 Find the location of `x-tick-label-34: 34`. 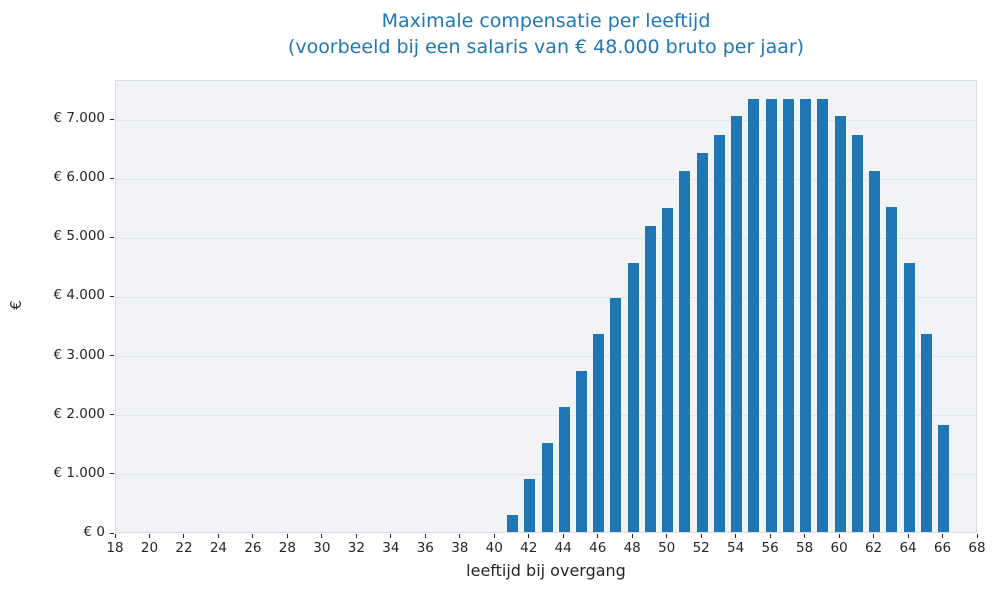

x-tick-label-34: 34 is located at coordinates (391, 548).